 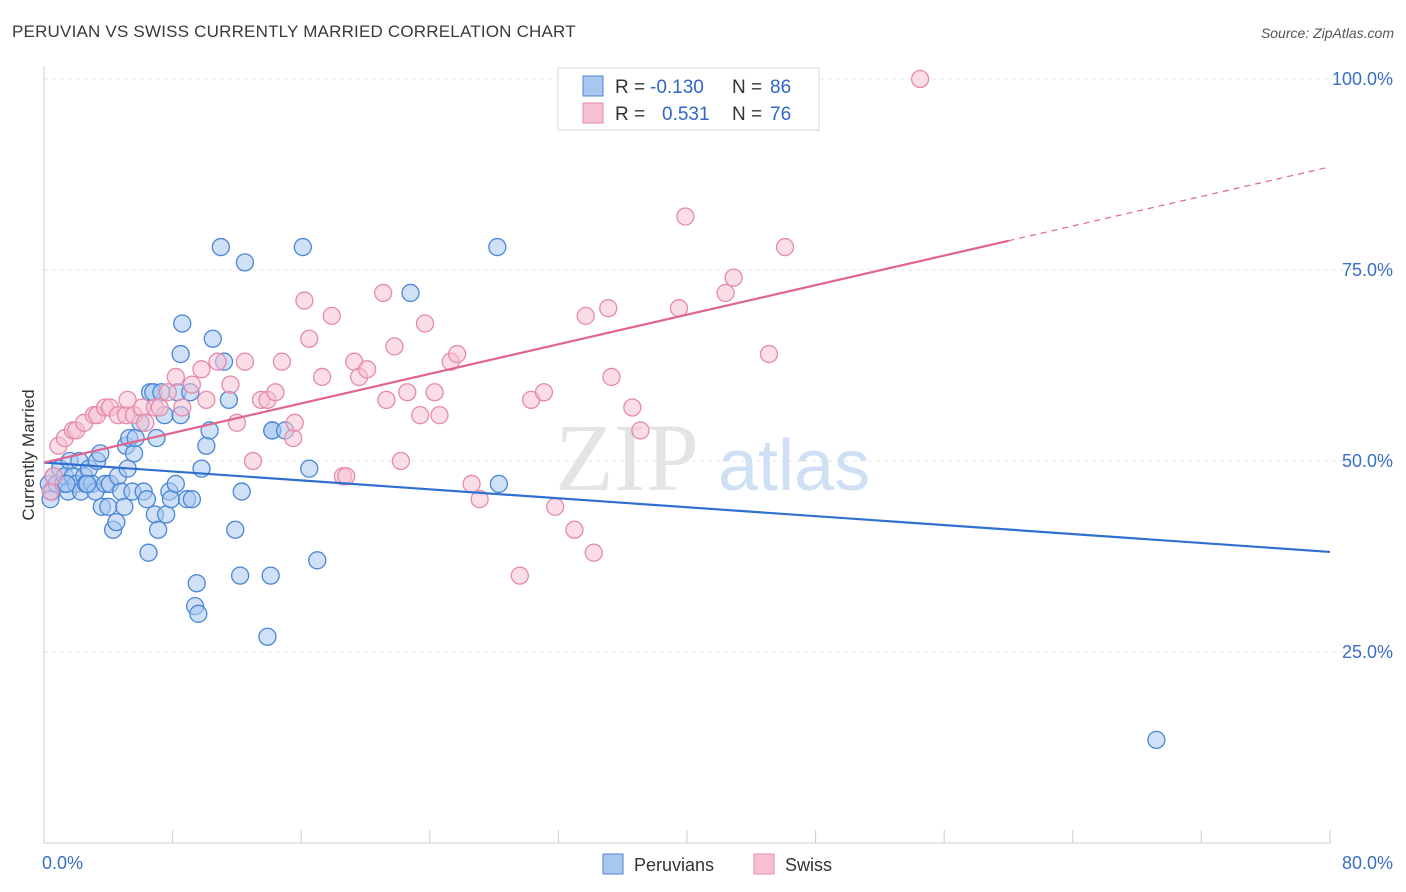 I want to click on trend-line-peruvians, so click(x=687, y=507).